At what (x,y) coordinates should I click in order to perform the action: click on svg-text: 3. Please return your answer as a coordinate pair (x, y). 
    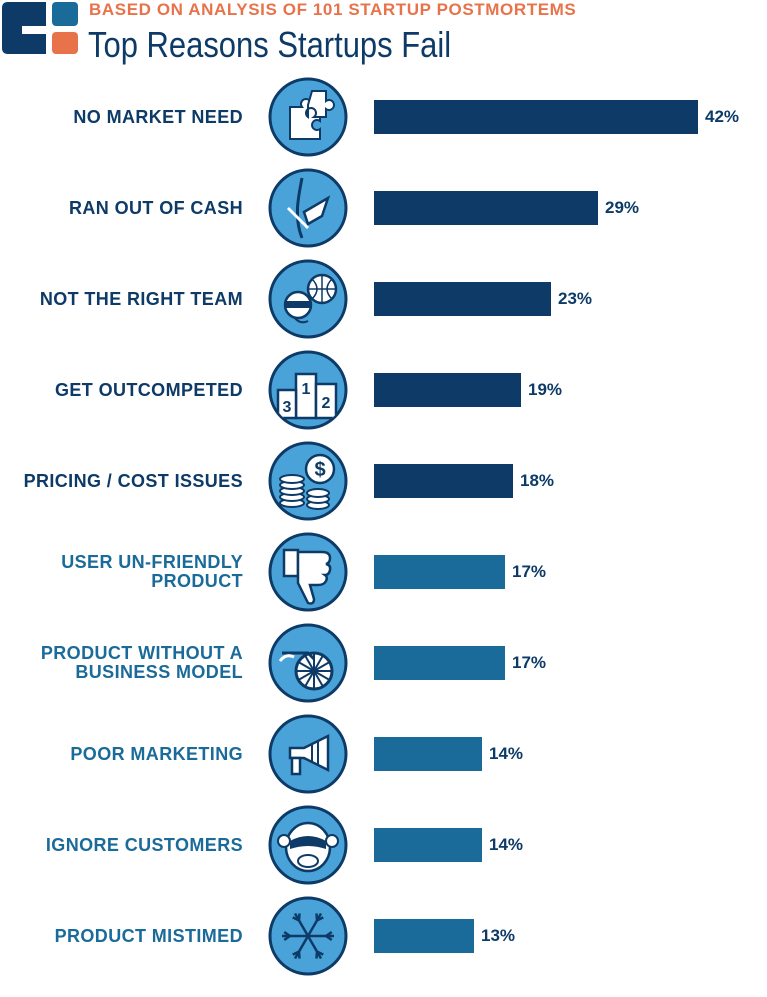
    Looking at the image, I should click on (287, 407).